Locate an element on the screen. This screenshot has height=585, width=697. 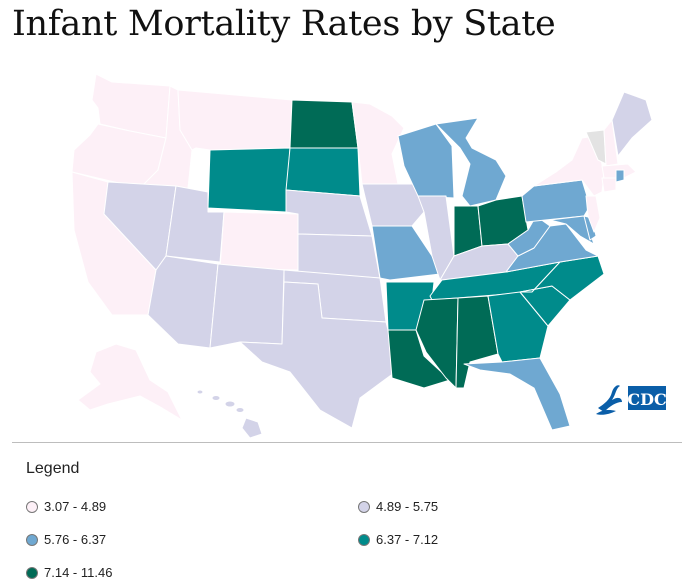
state-az is located at coordinates (183, 302).